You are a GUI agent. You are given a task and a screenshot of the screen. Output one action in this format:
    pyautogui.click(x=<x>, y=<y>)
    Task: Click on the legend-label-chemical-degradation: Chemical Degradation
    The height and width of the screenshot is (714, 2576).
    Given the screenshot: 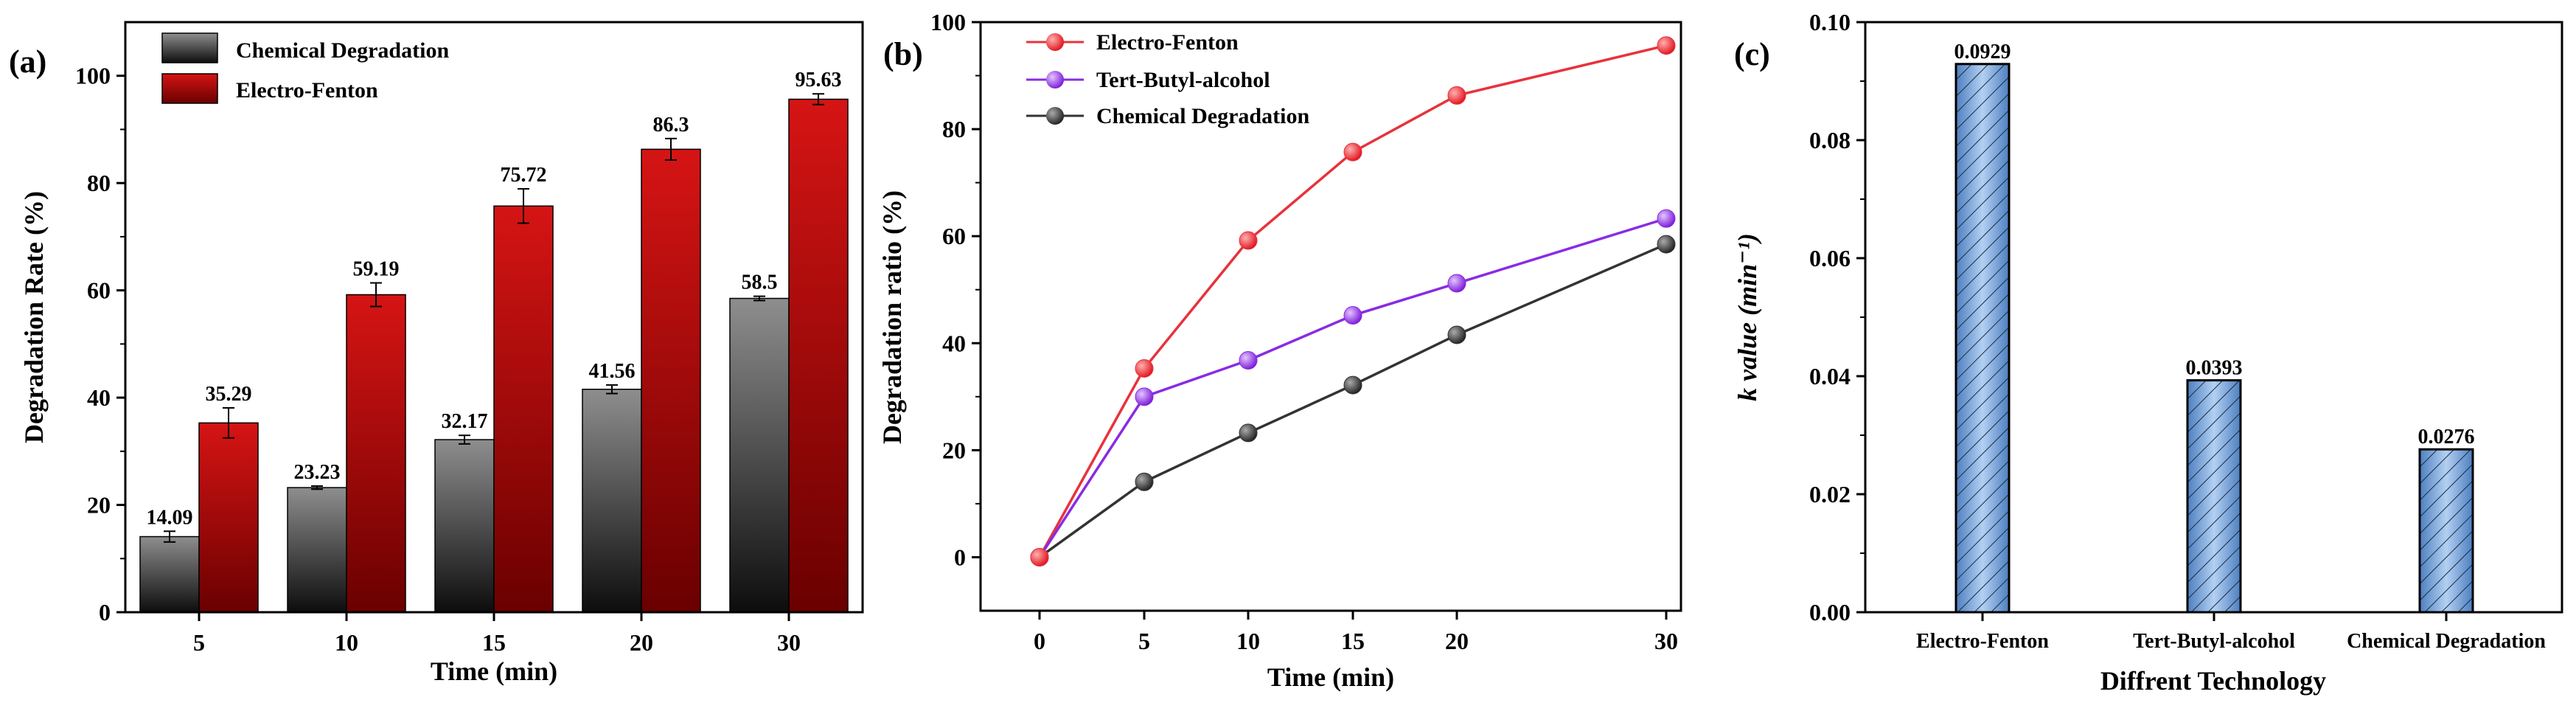 What is the action you would take?
    pyautogui.click(x=342, y=51)
    